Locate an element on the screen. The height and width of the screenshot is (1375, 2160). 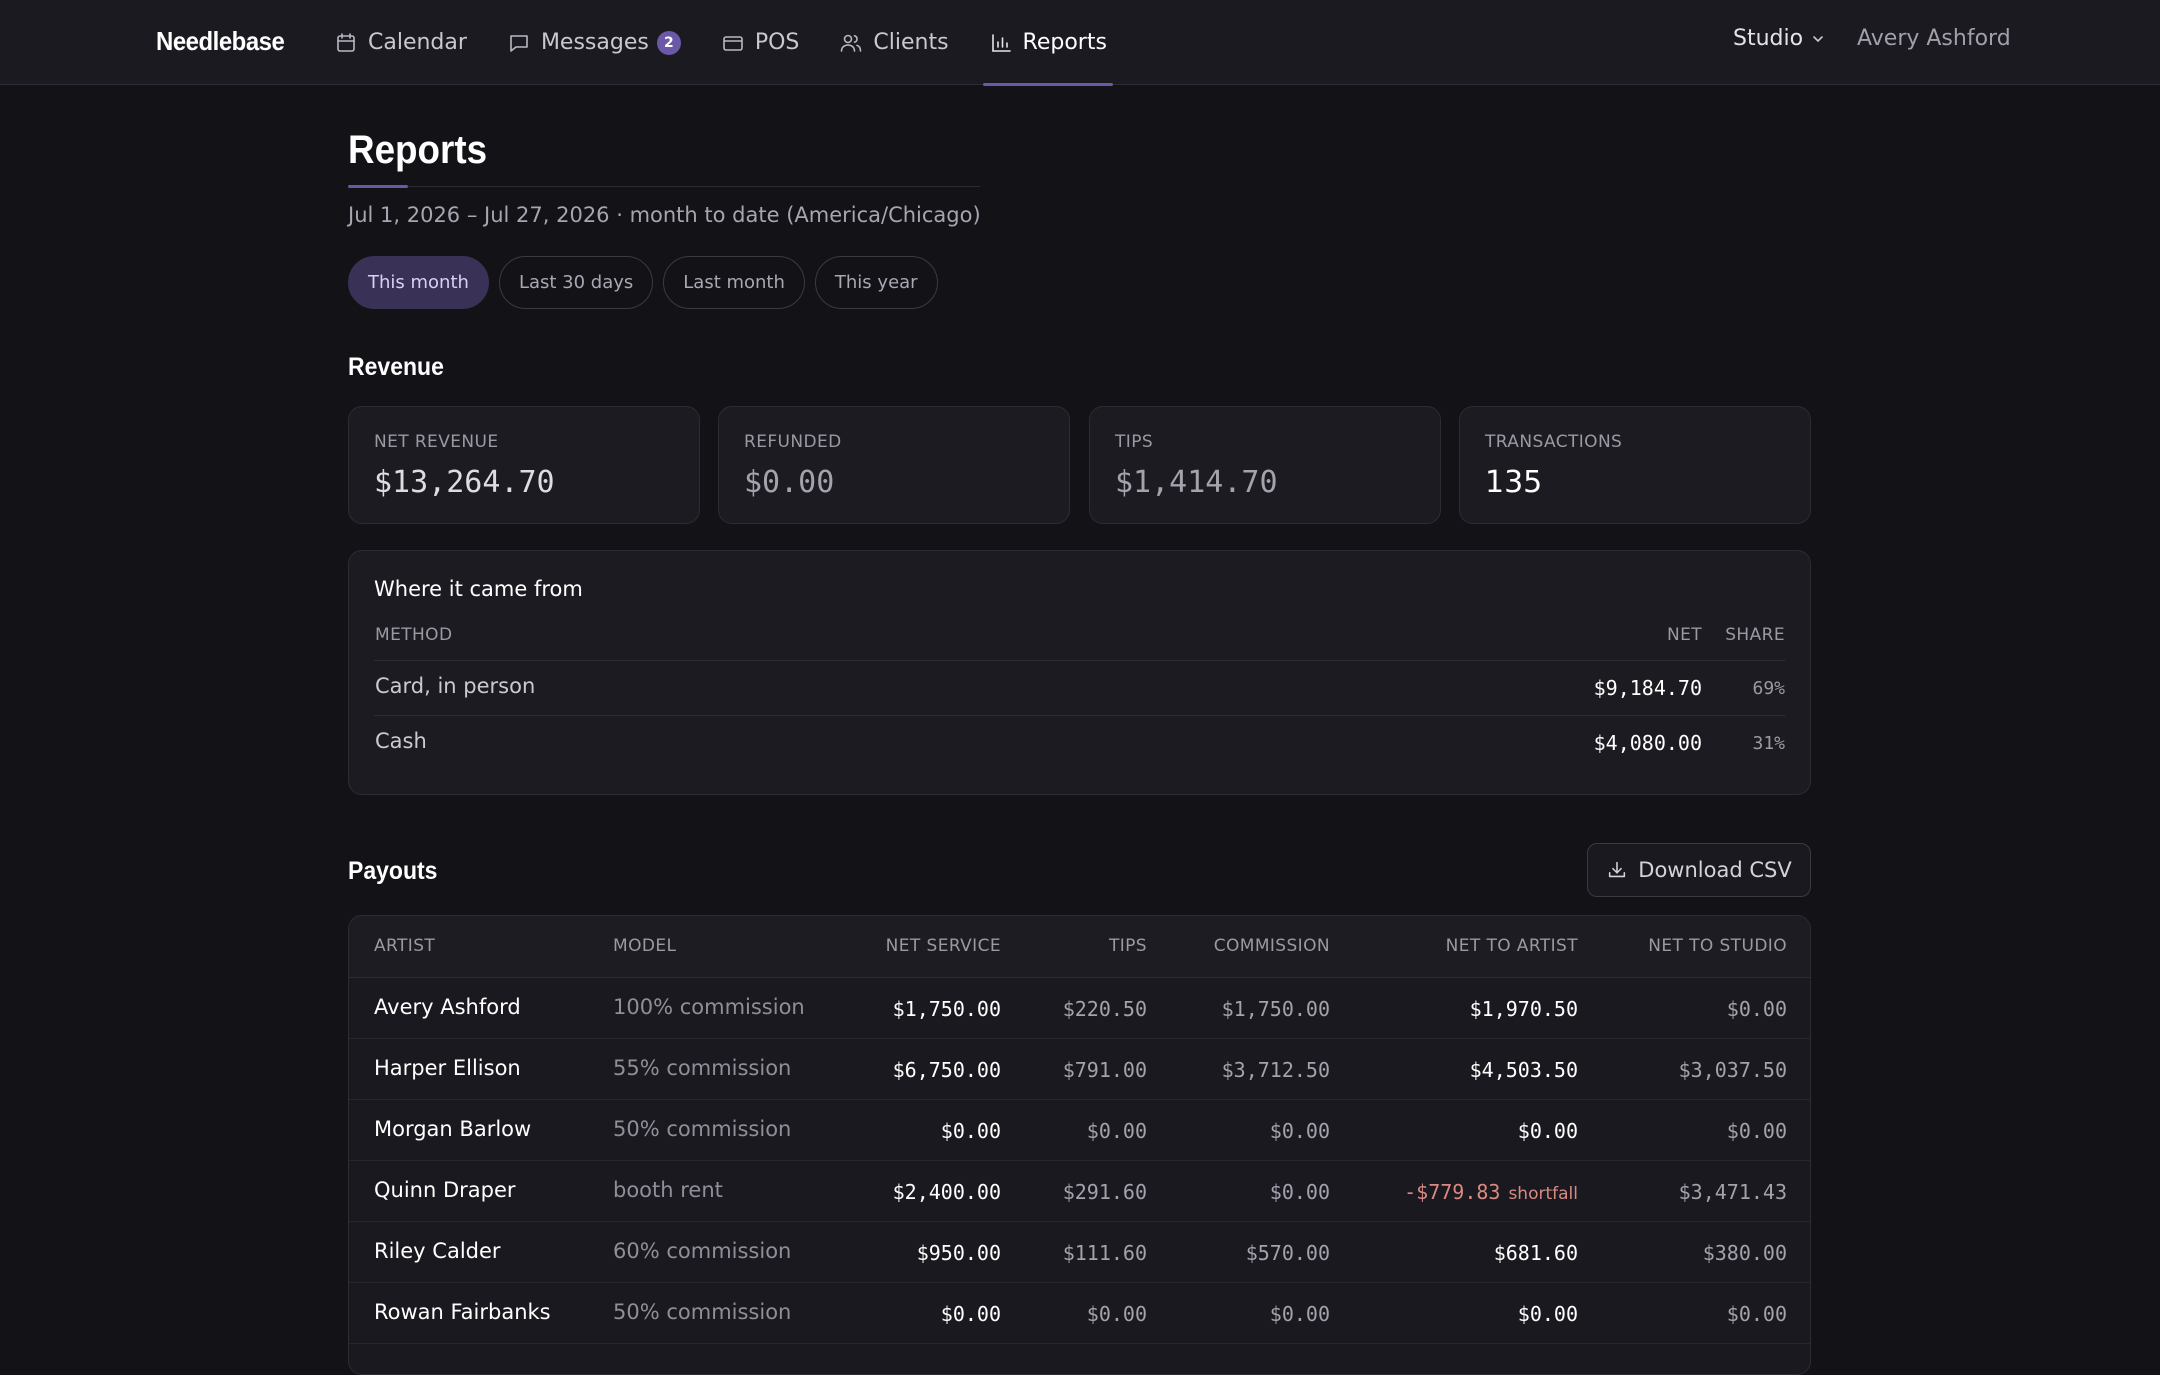
brand-logo: Needlebase is located at coordinates (220, 41).